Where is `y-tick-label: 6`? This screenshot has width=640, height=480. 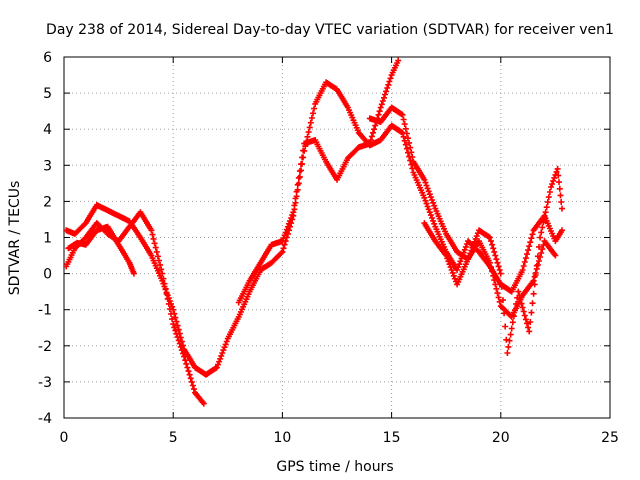
y-tick-label: 6 is located at coordinates (47, 58).